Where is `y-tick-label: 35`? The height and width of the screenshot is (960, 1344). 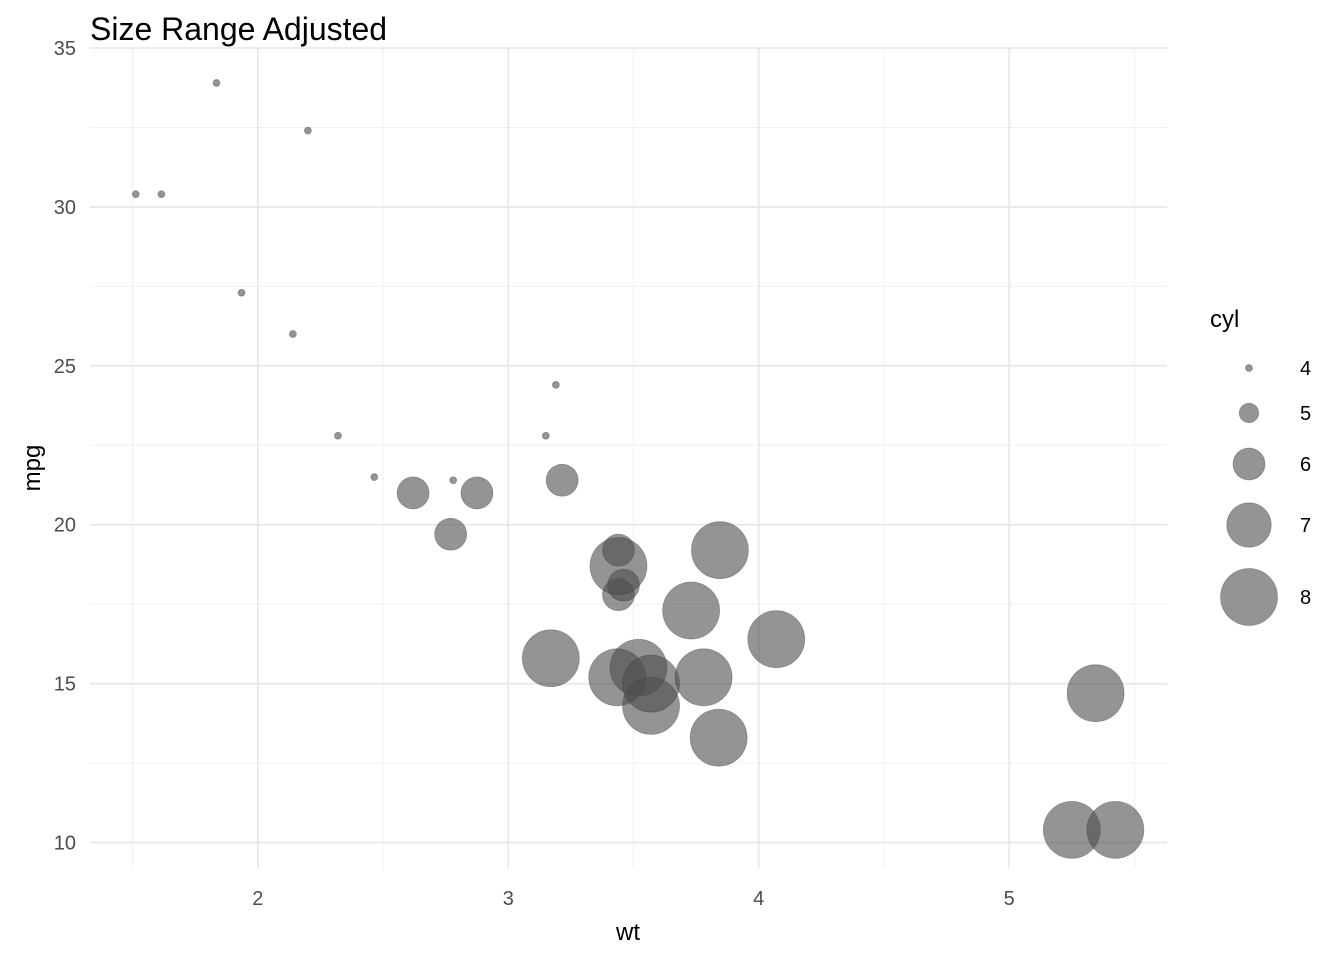 y-tick-label: 35 is located at coordinates (65, 49).